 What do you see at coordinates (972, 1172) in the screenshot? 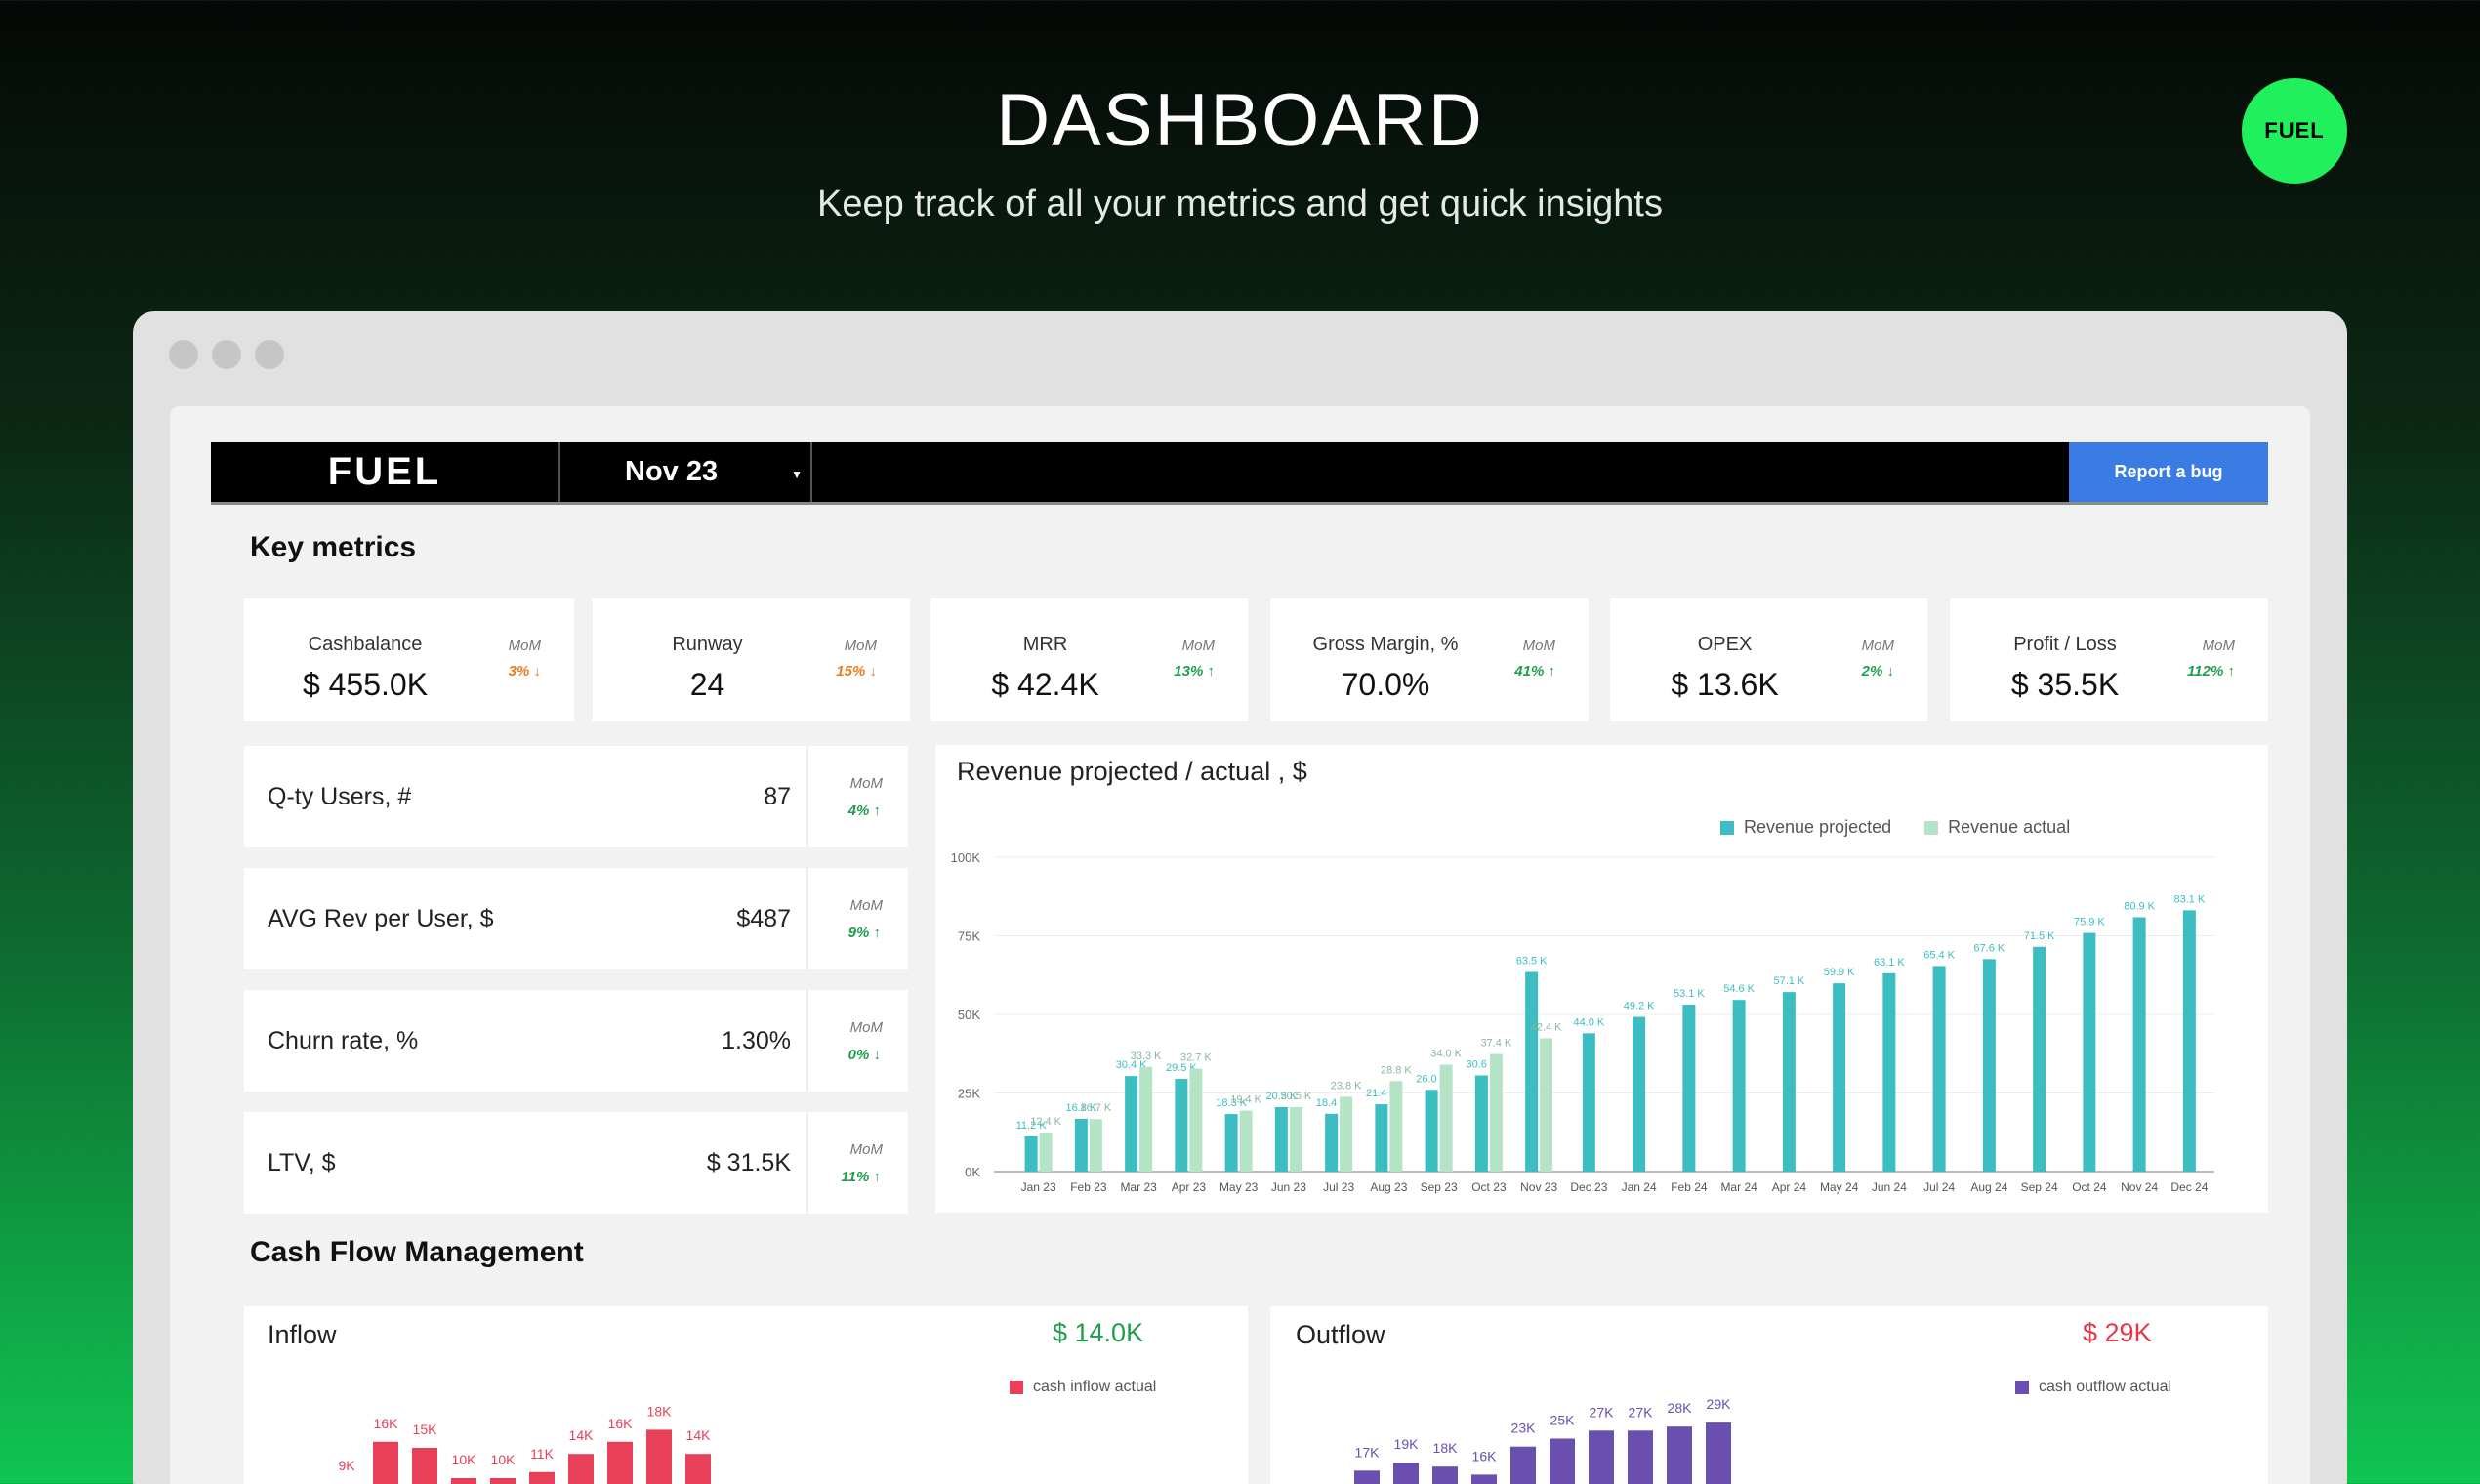
I see `y-tick-label: 0K` at bounding box center [972, 1172].